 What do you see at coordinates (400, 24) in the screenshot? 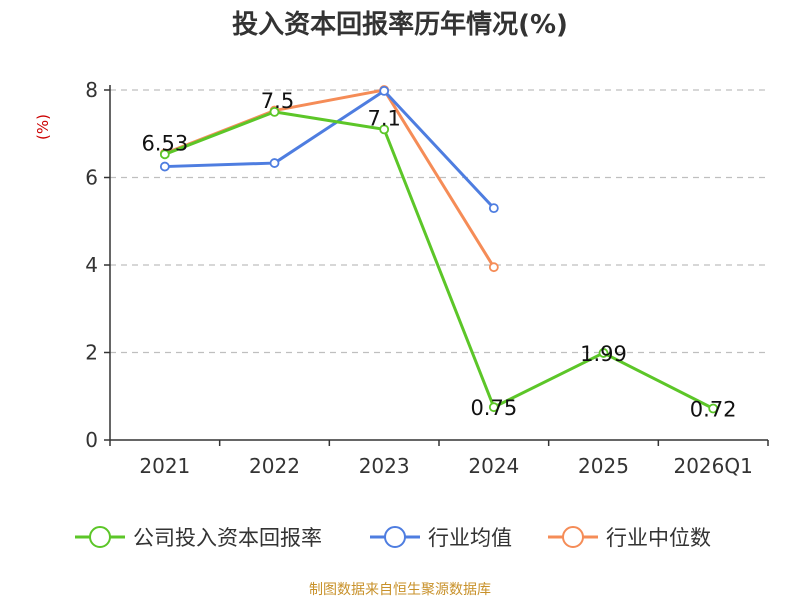
I see `chart-title: 投入资本回报率历年情况(%)` at bounding box center [400, 24].